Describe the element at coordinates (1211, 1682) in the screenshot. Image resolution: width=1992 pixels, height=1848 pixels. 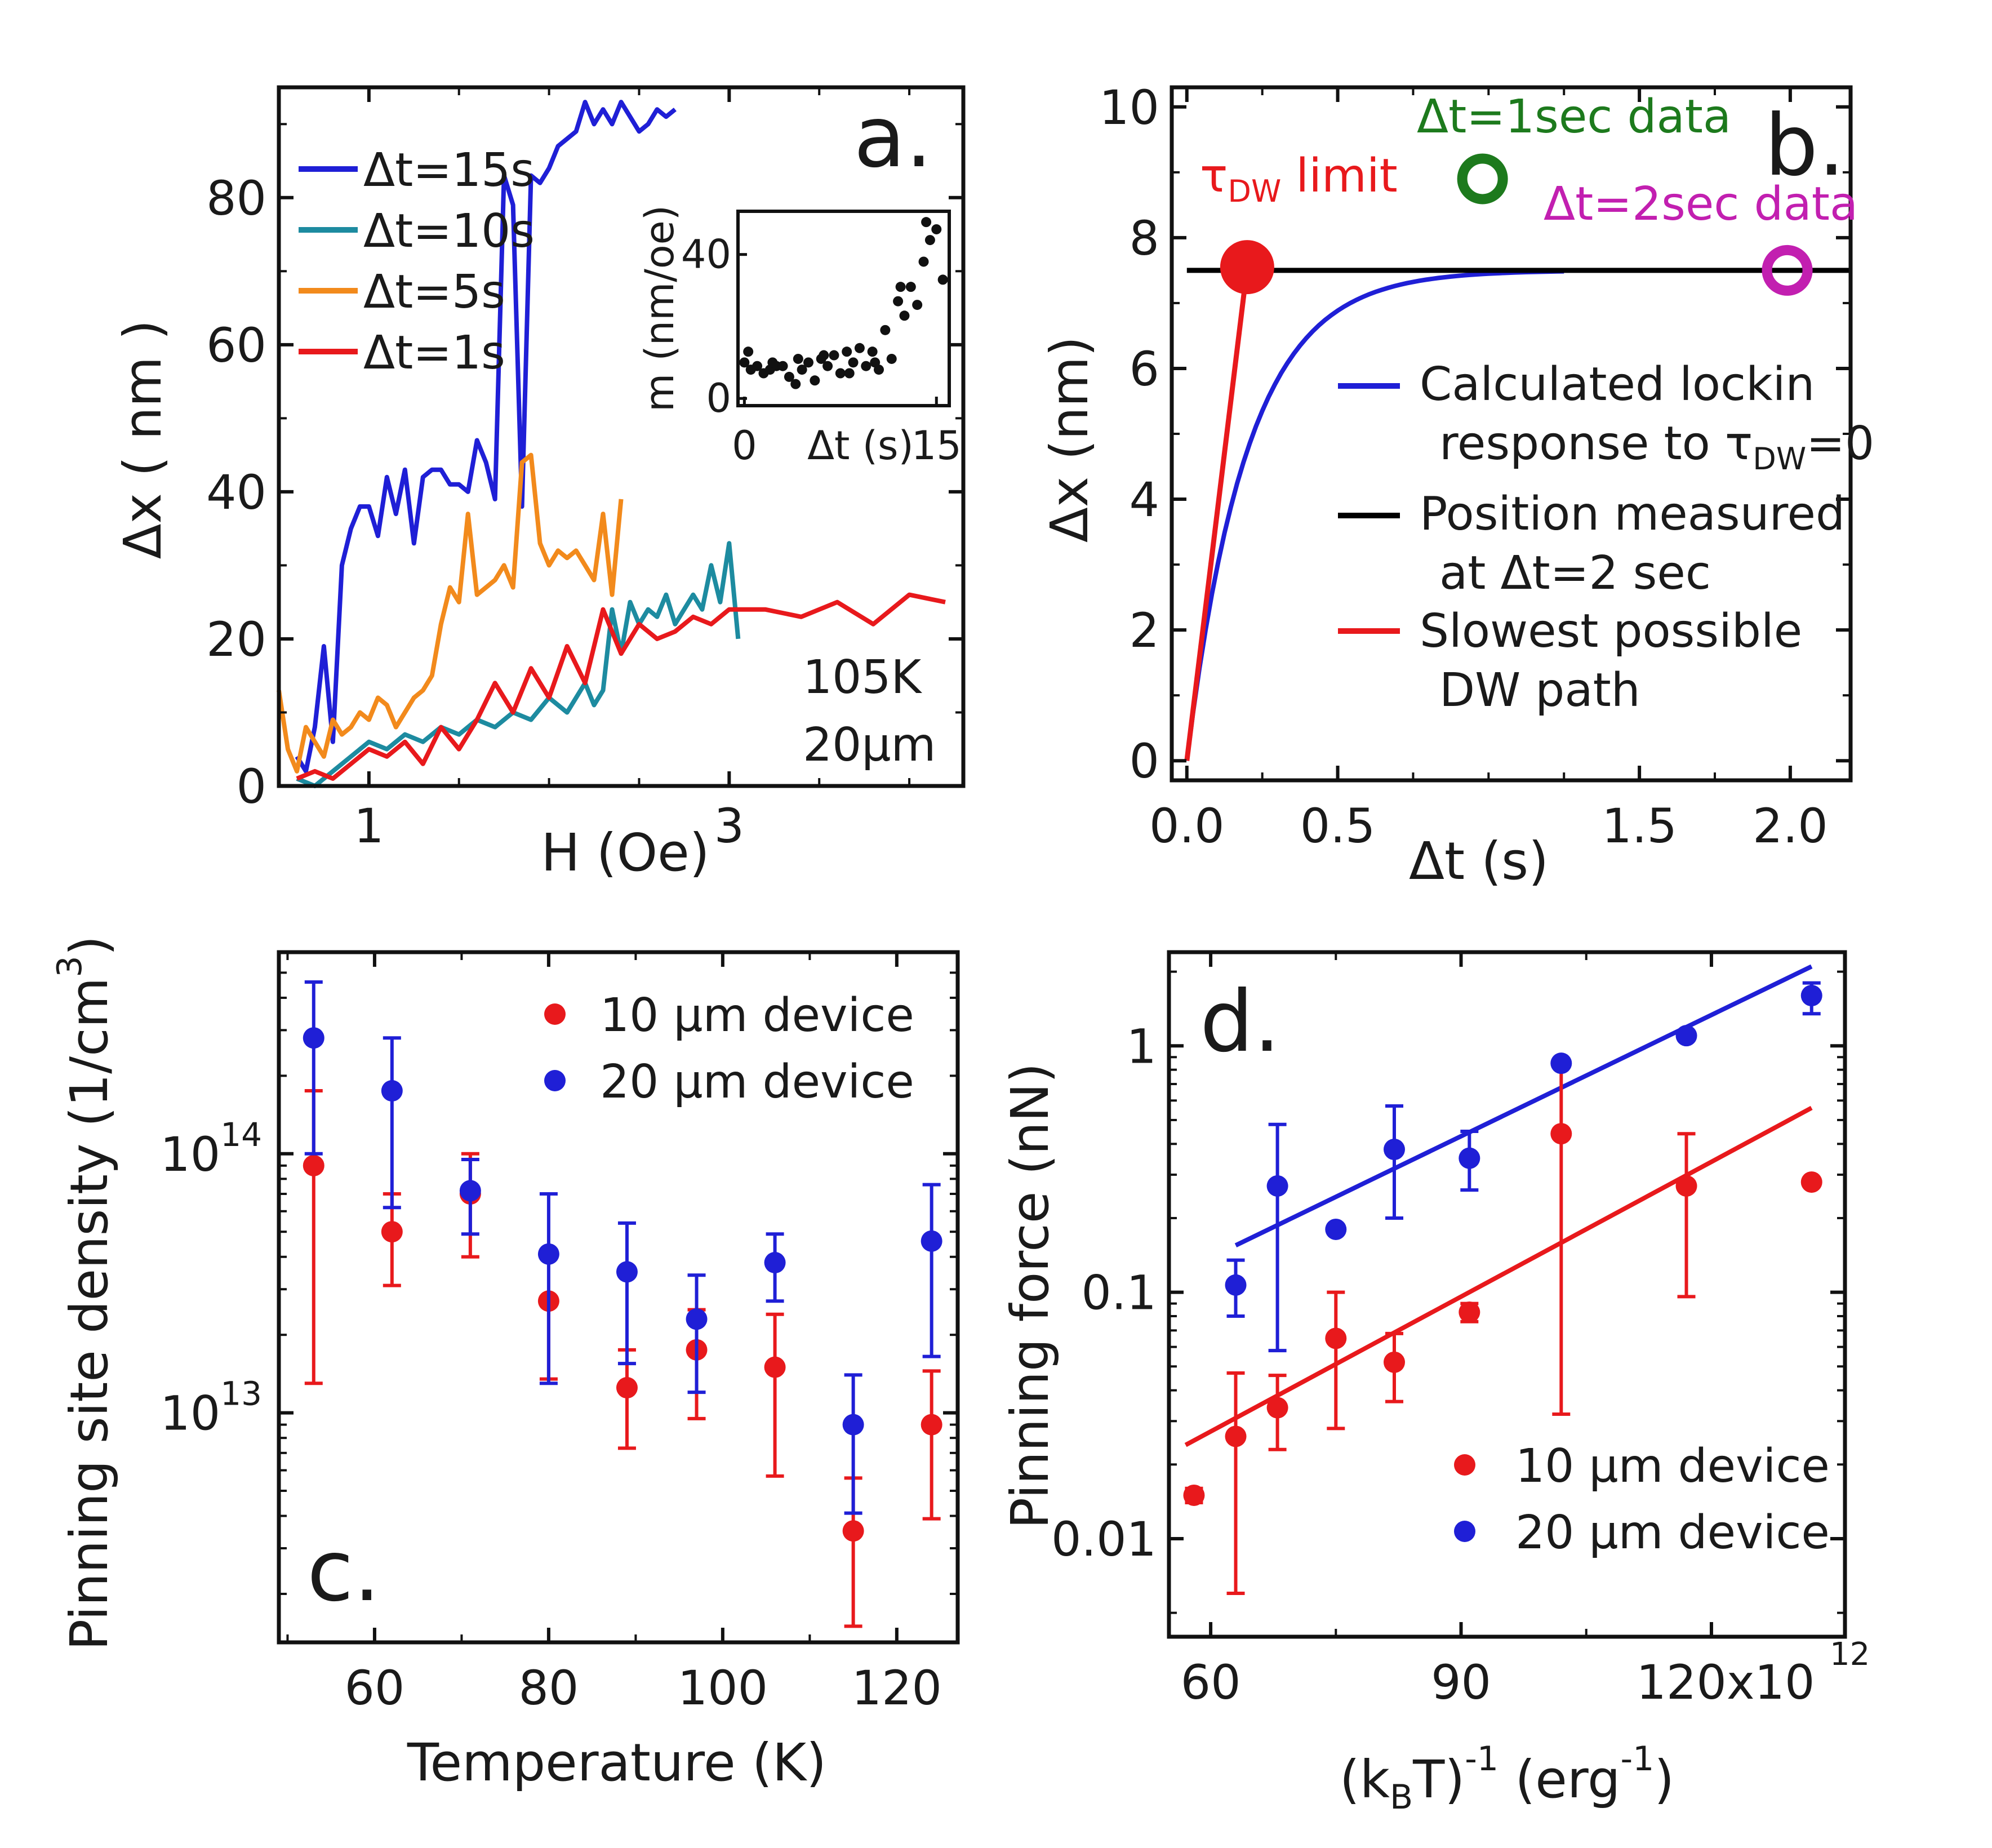
I see `panel-d-xtick-label: 60` at that location.